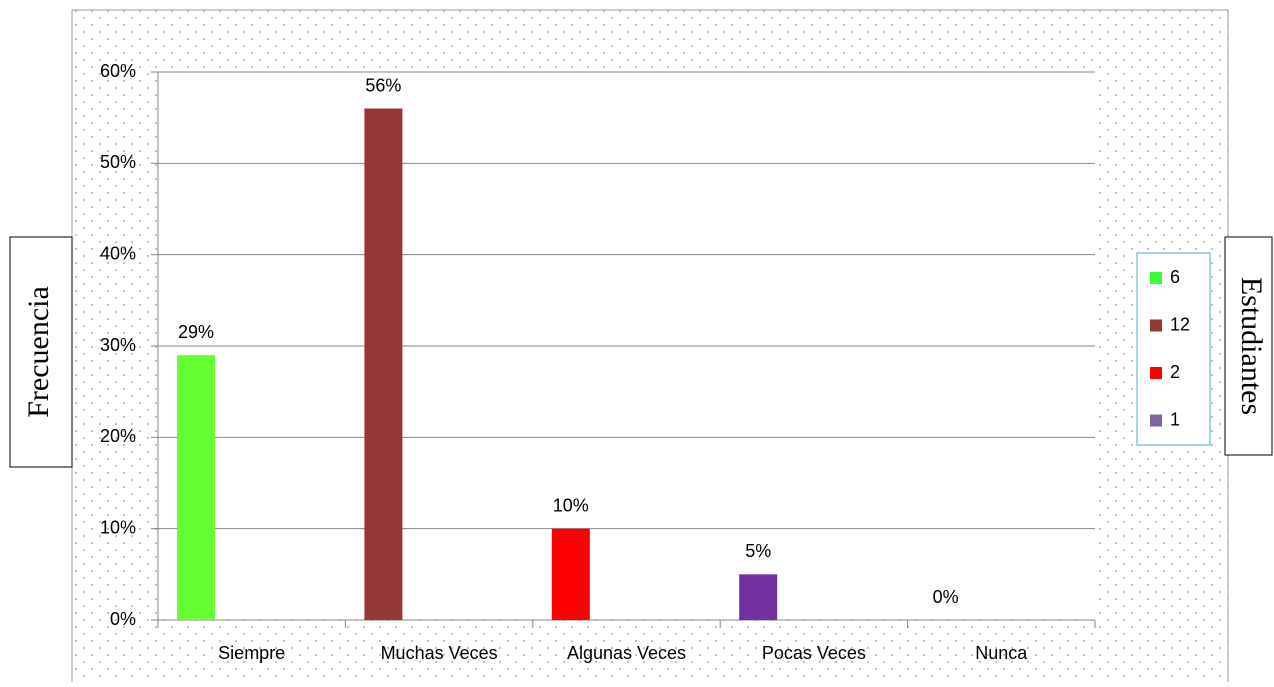 The image size is (1274, 687). I want to click on right-label-box, so click(1248, 346).